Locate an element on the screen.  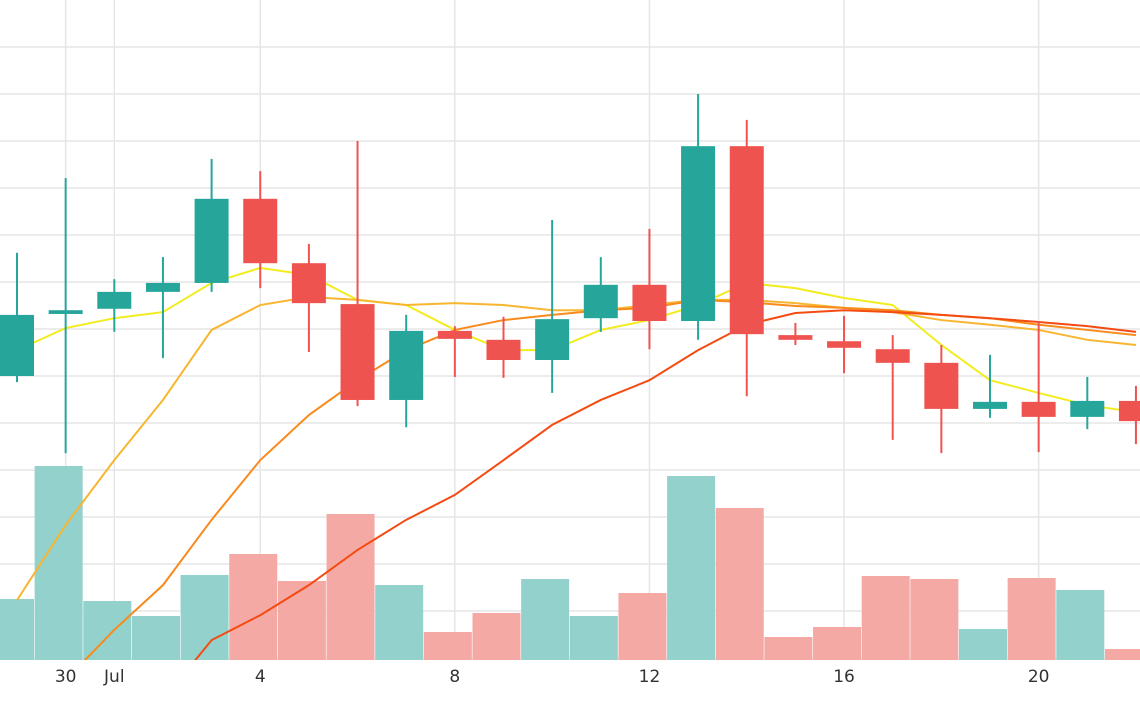
x-tick-label: 4 is located at coordinates (260, 677).